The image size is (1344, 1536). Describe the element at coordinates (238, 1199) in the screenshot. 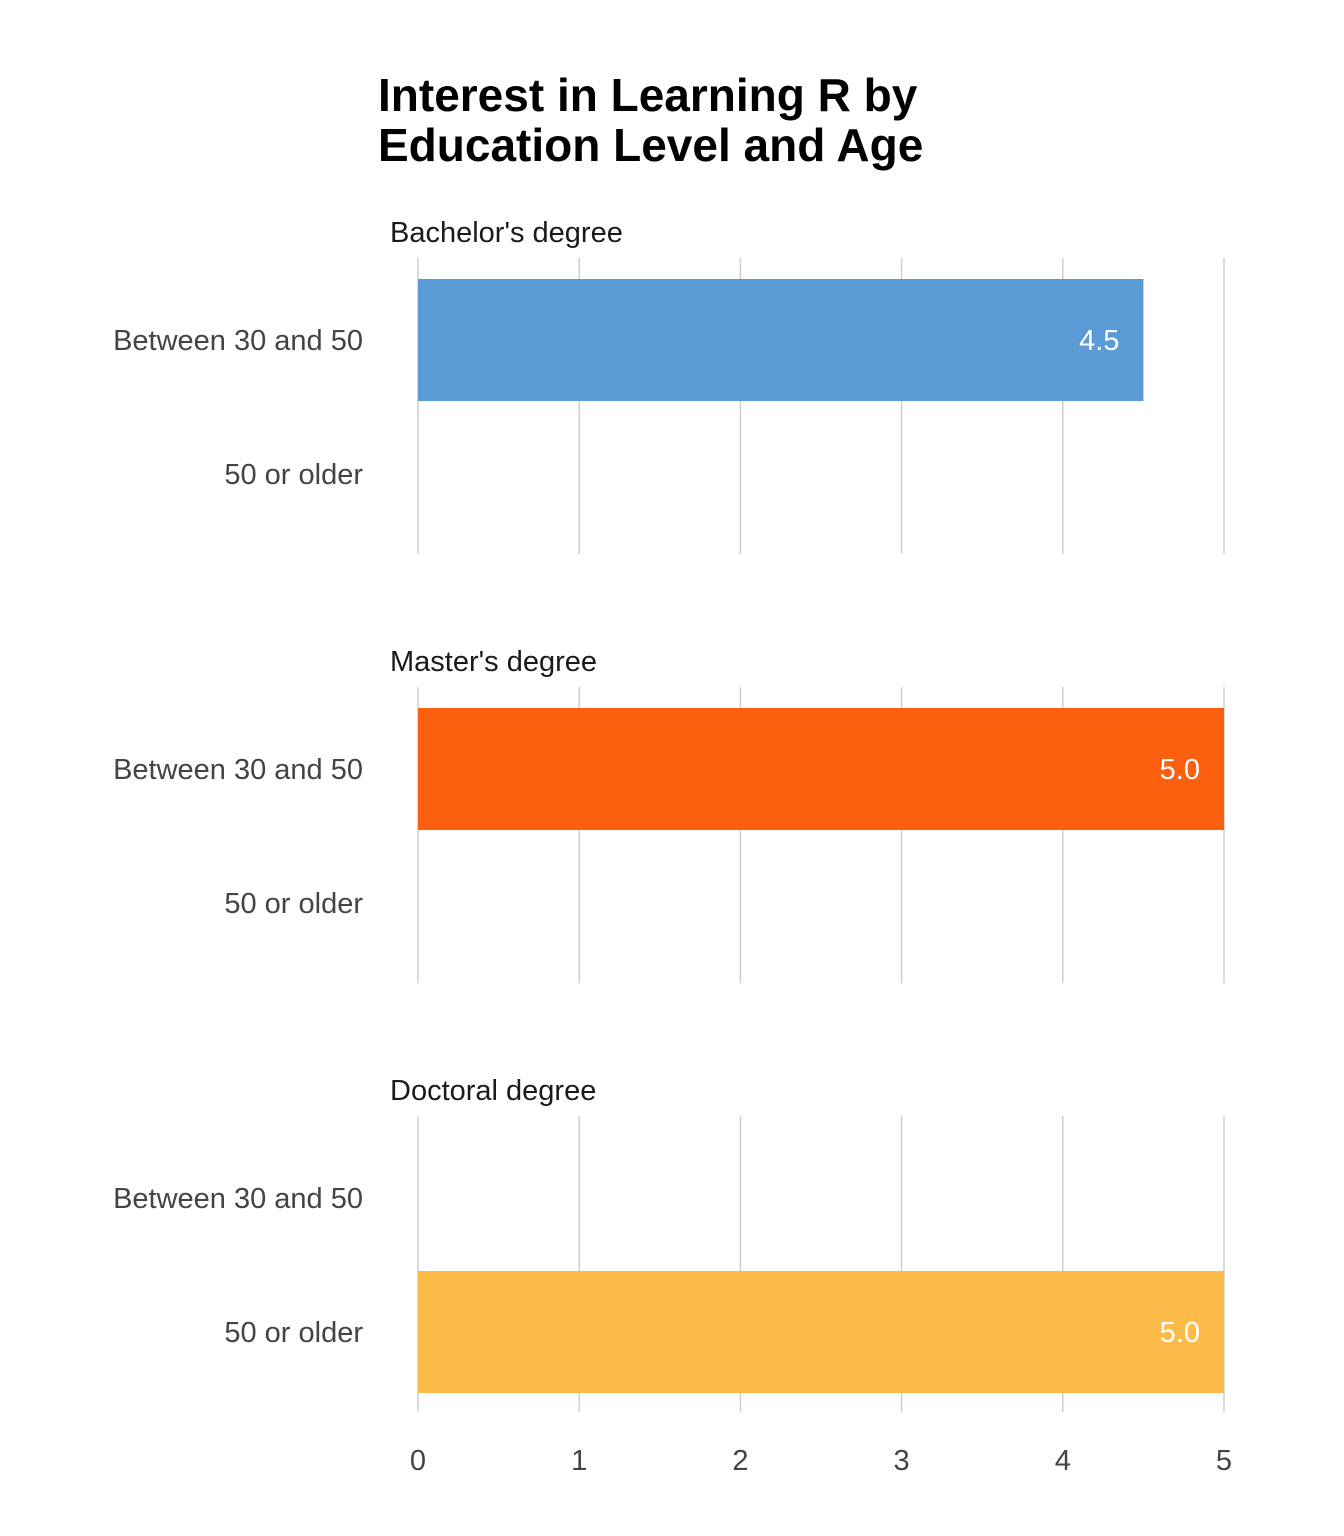

I see `category-label-doctoral-degree-0: Between 30 and 50` at that location.